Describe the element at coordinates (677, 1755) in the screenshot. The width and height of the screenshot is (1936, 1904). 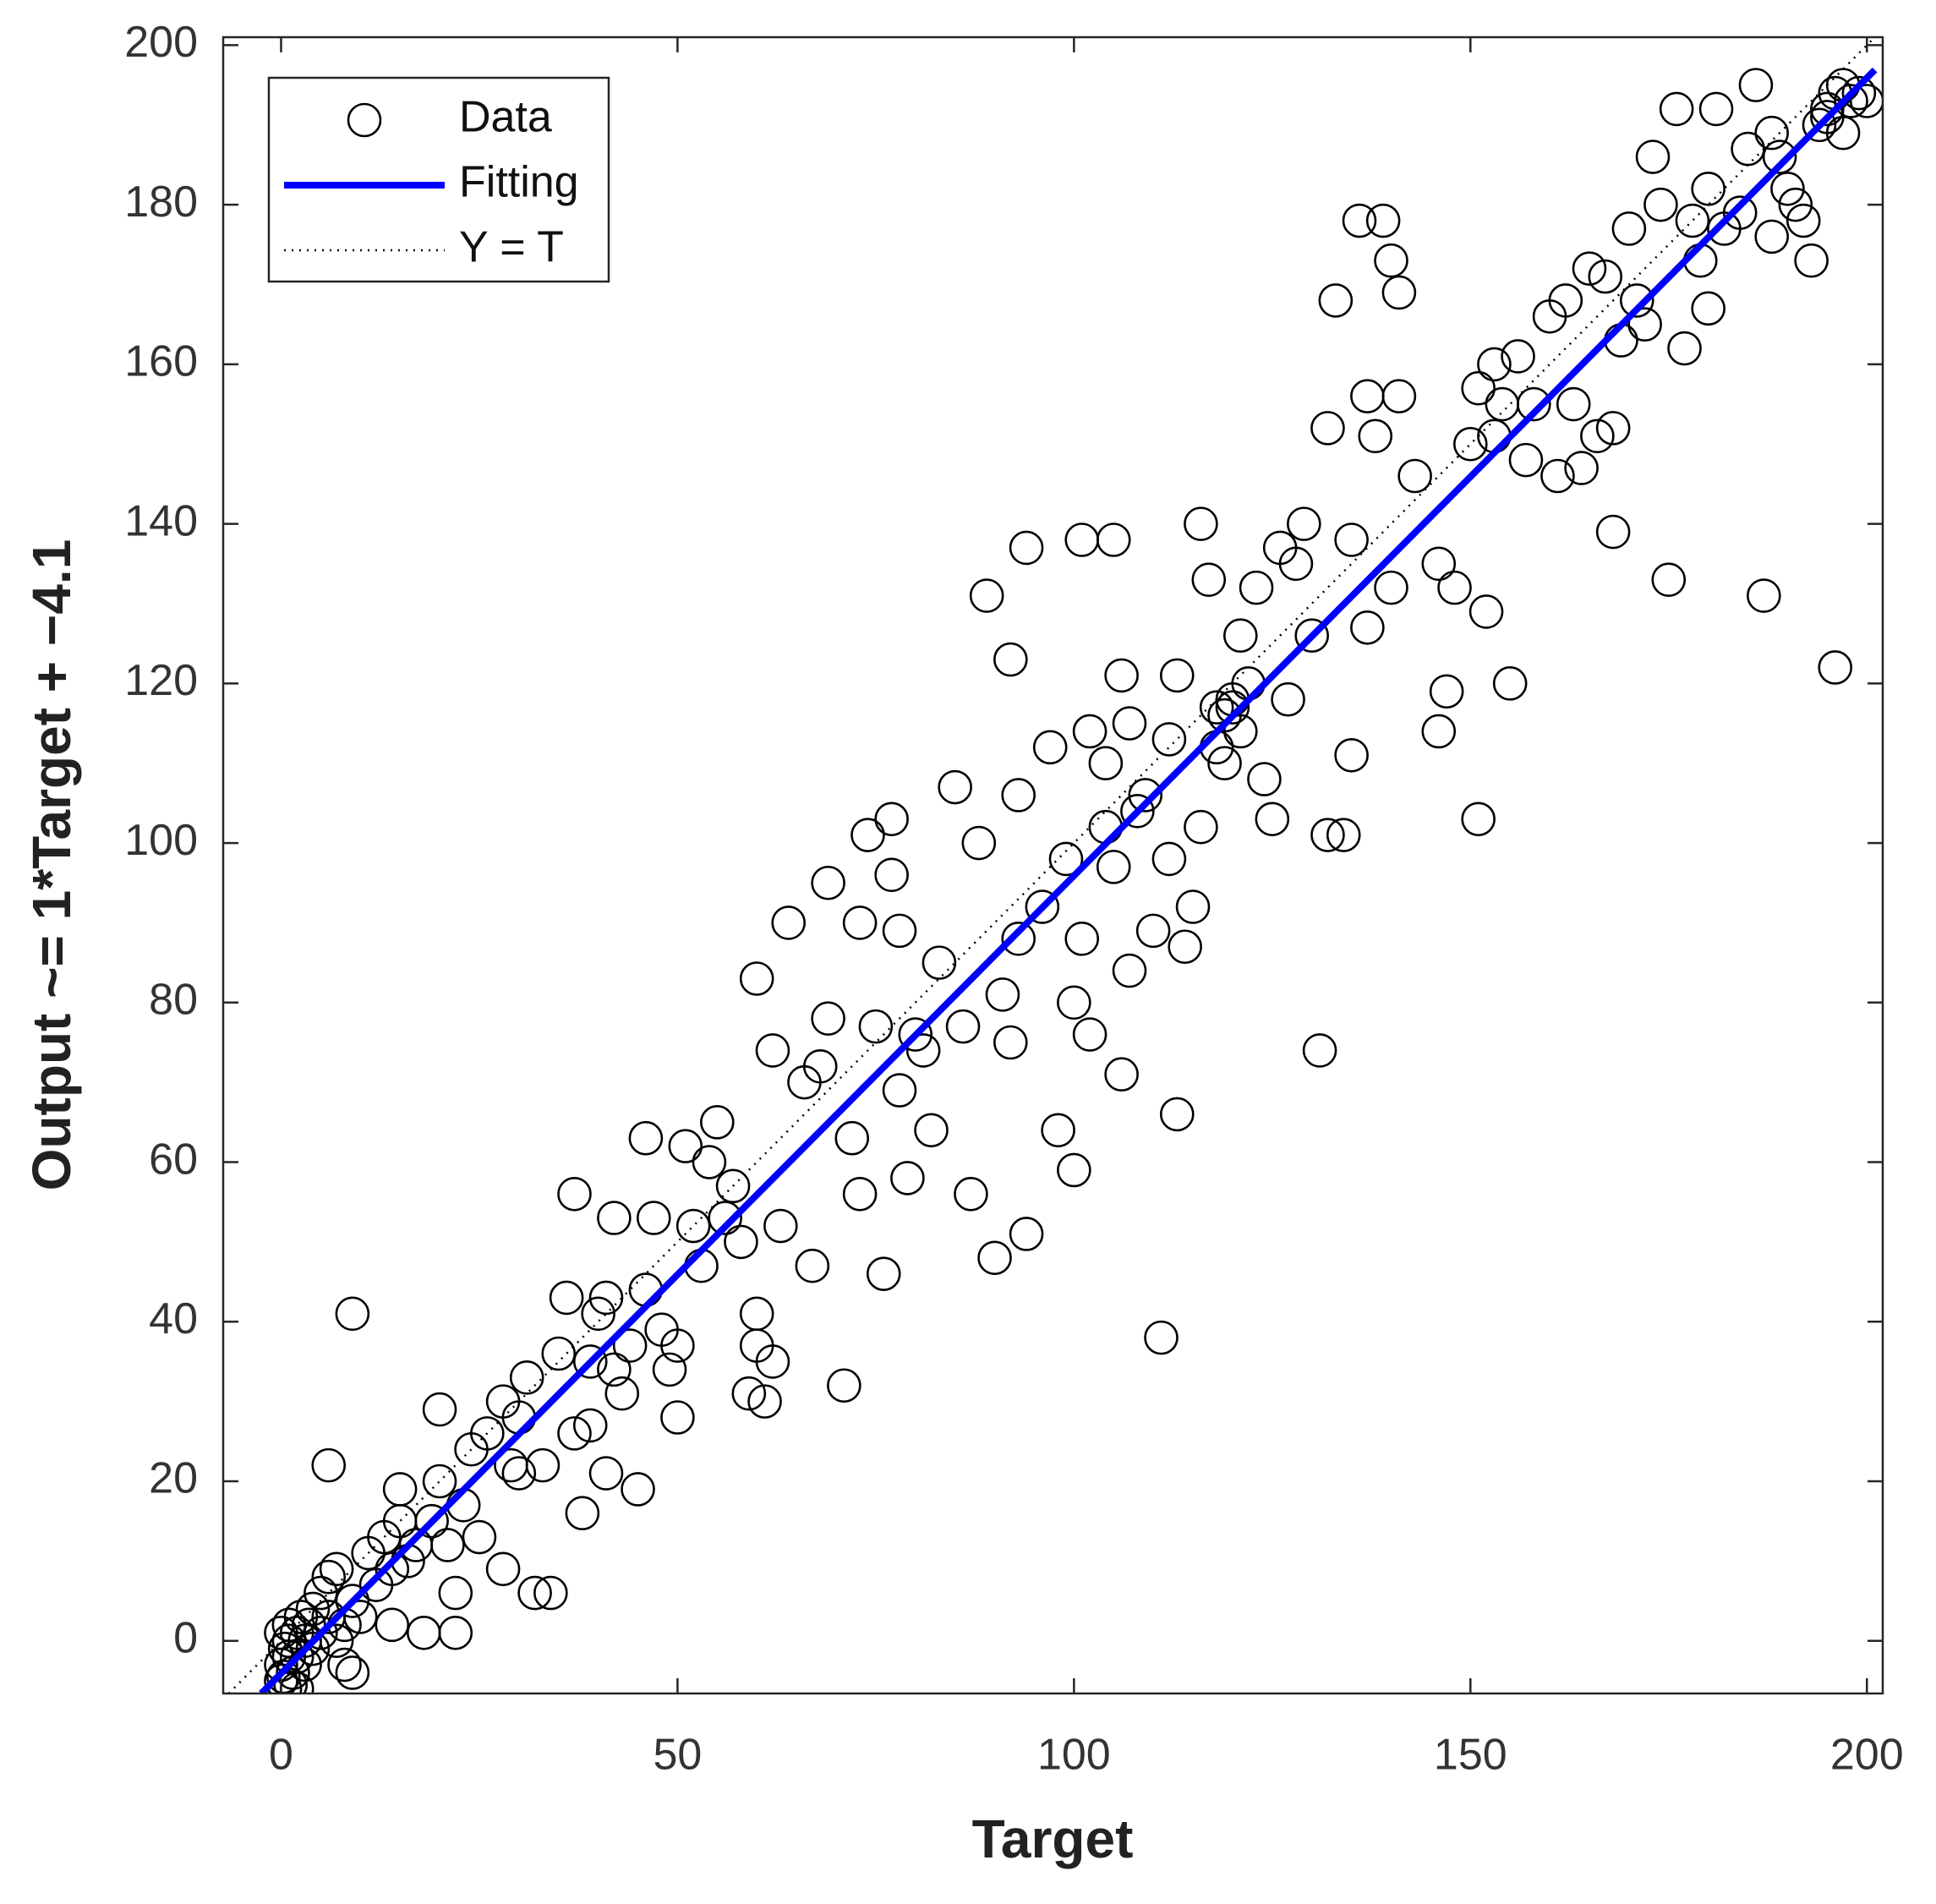
I see `x-tick-label: 50` at that location.